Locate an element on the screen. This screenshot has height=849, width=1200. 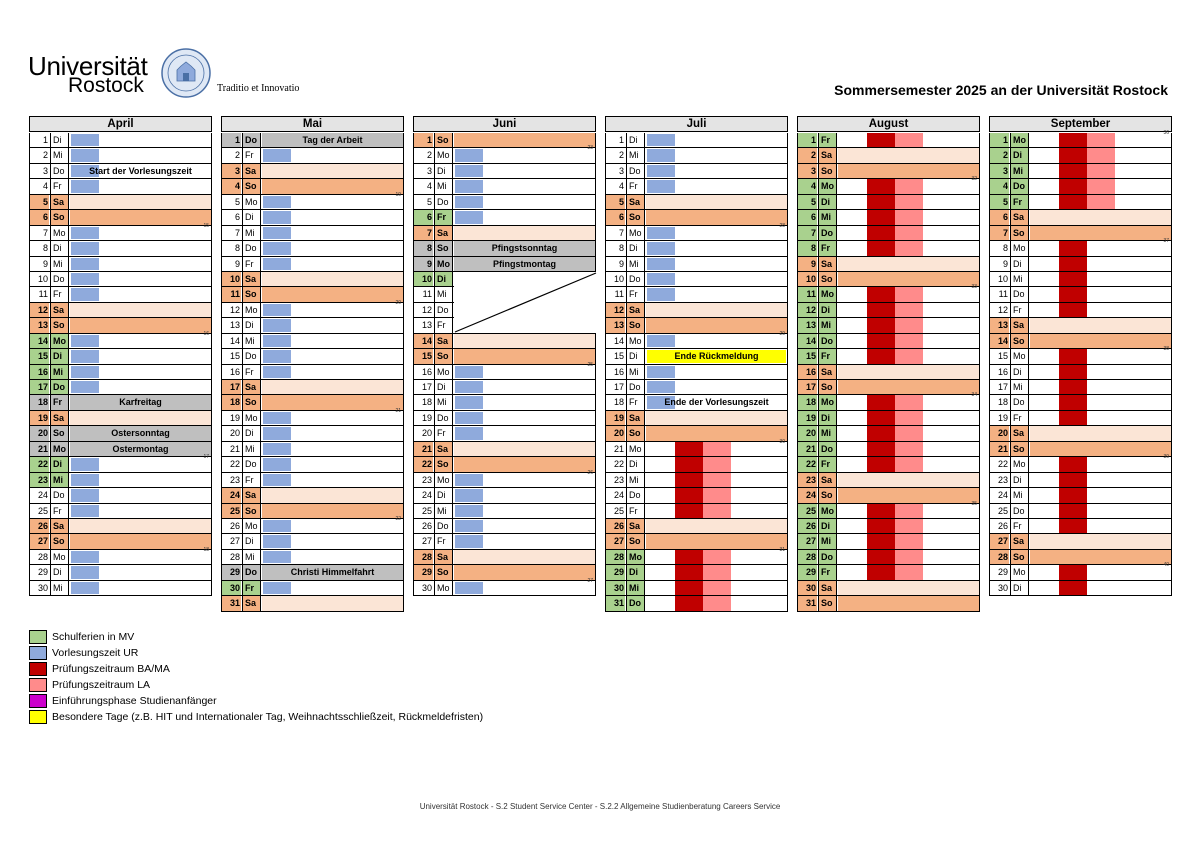
day-number: 25 is located at coordinates (426, 510).